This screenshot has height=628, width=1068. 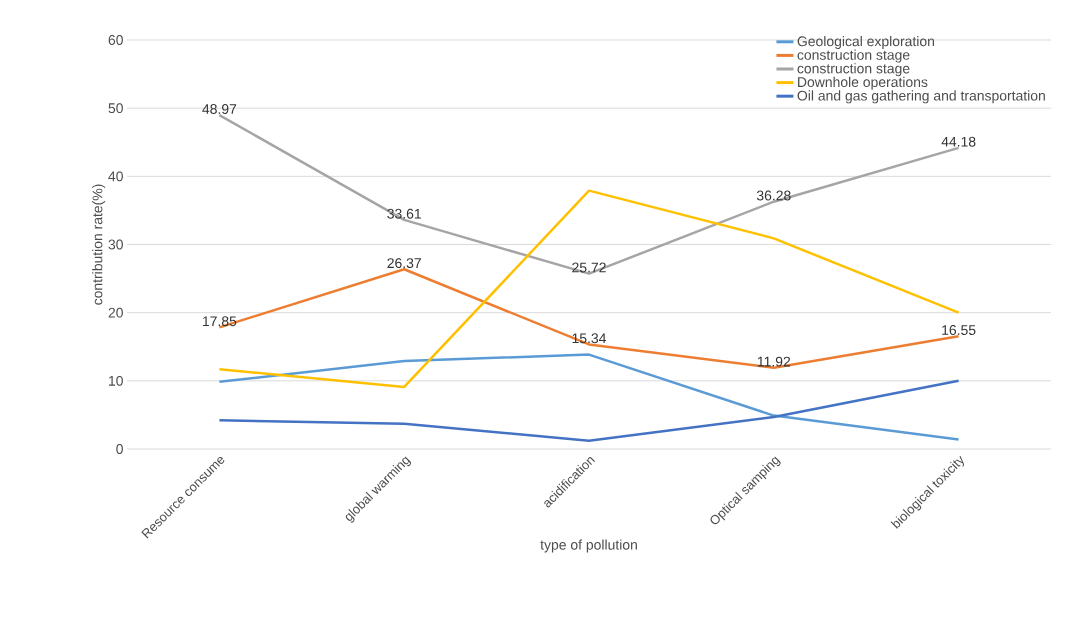 I want to click on legend-label: Oil and gas gathering and transportation, so click(x=921, y=97).